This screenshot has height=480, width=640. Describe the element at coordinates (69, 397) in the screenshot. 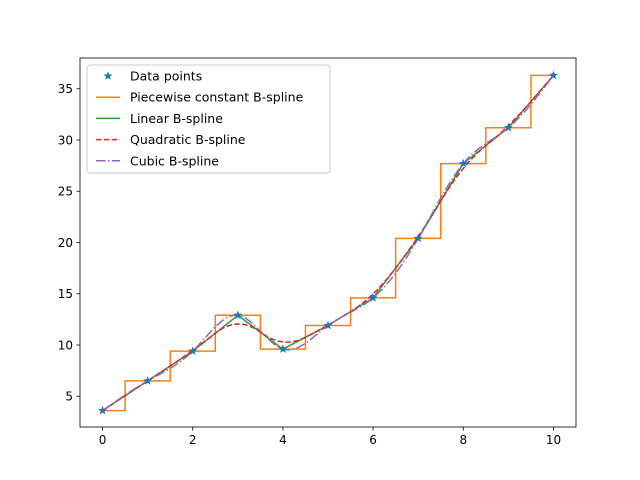

I see `y-tick-label: 5` at that location.